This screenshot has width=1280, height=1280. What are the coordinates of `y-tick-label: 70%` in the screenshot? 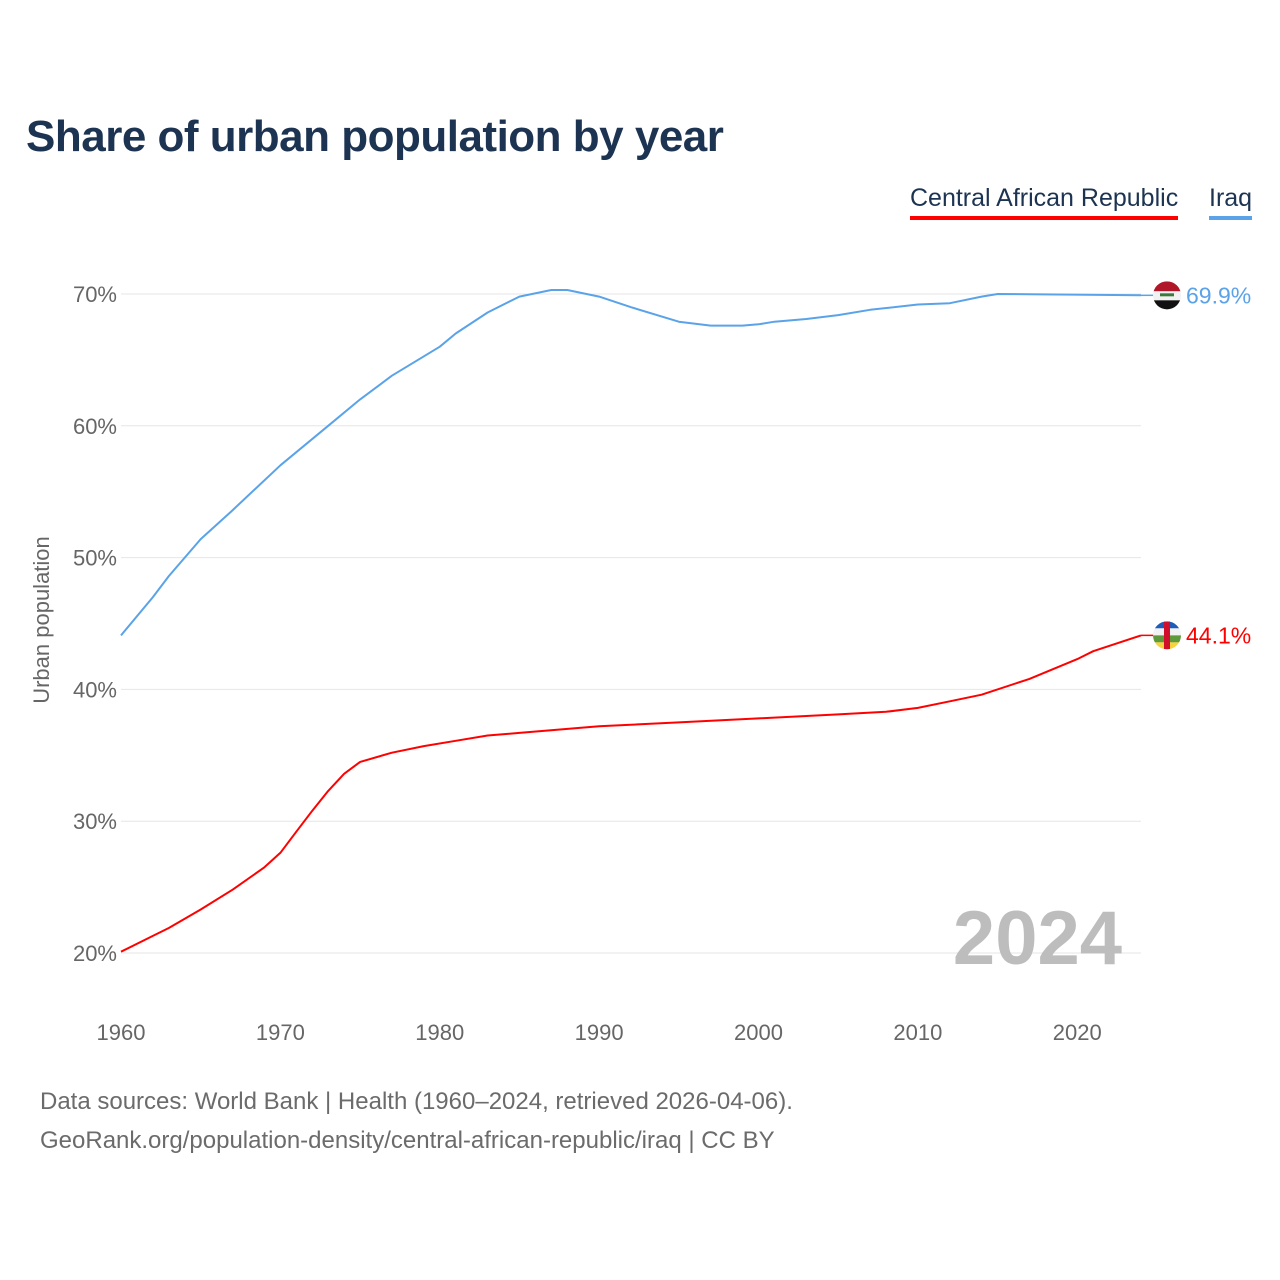 It's located at (95, 294).